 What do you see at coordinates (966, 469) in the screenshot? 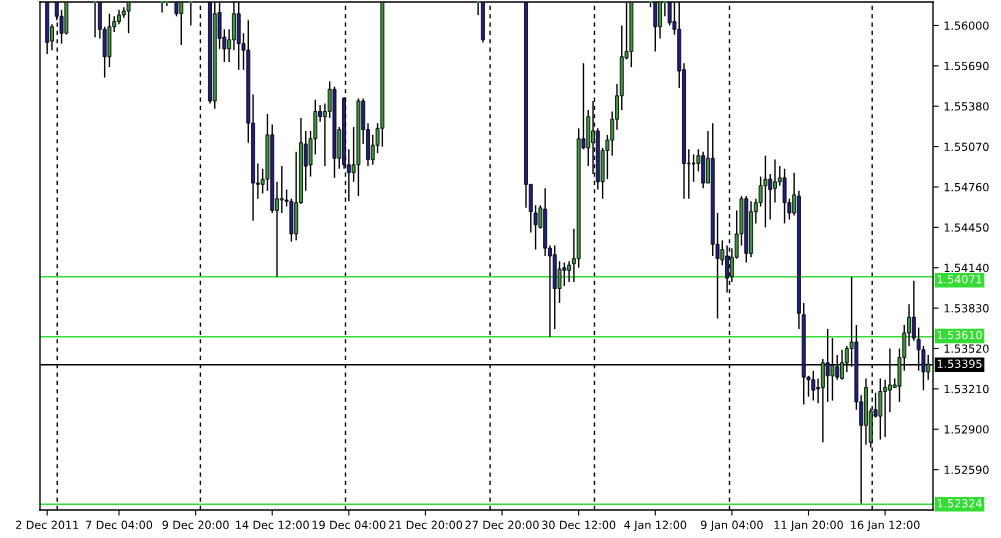
I see `y-tick-label: 1.52590` at bounding box center [966, 469].